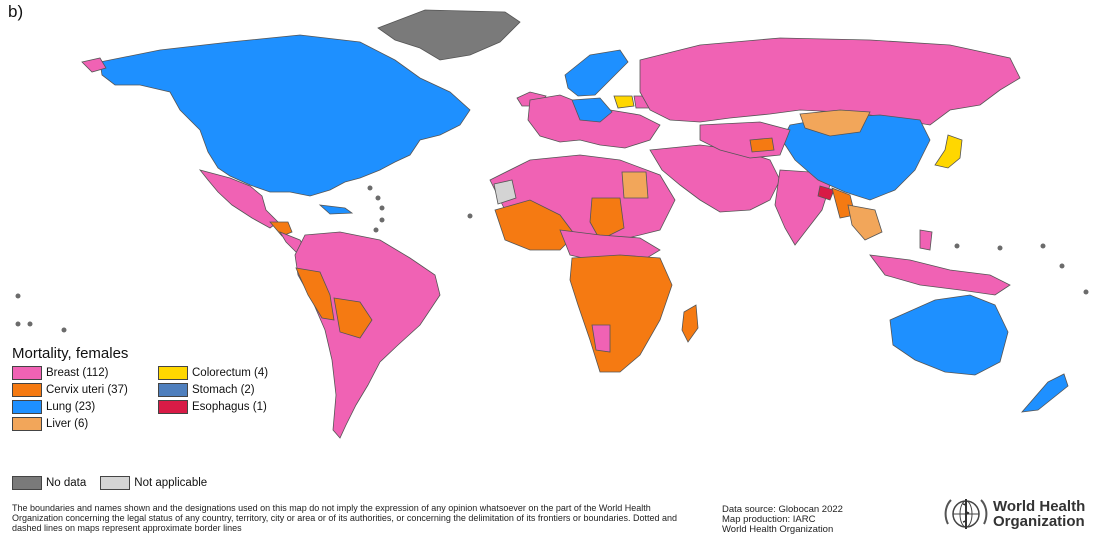  Describe the element at coordinates (769, 519) in the screenshot. I see `source-line: Map production: IARC` at that location.